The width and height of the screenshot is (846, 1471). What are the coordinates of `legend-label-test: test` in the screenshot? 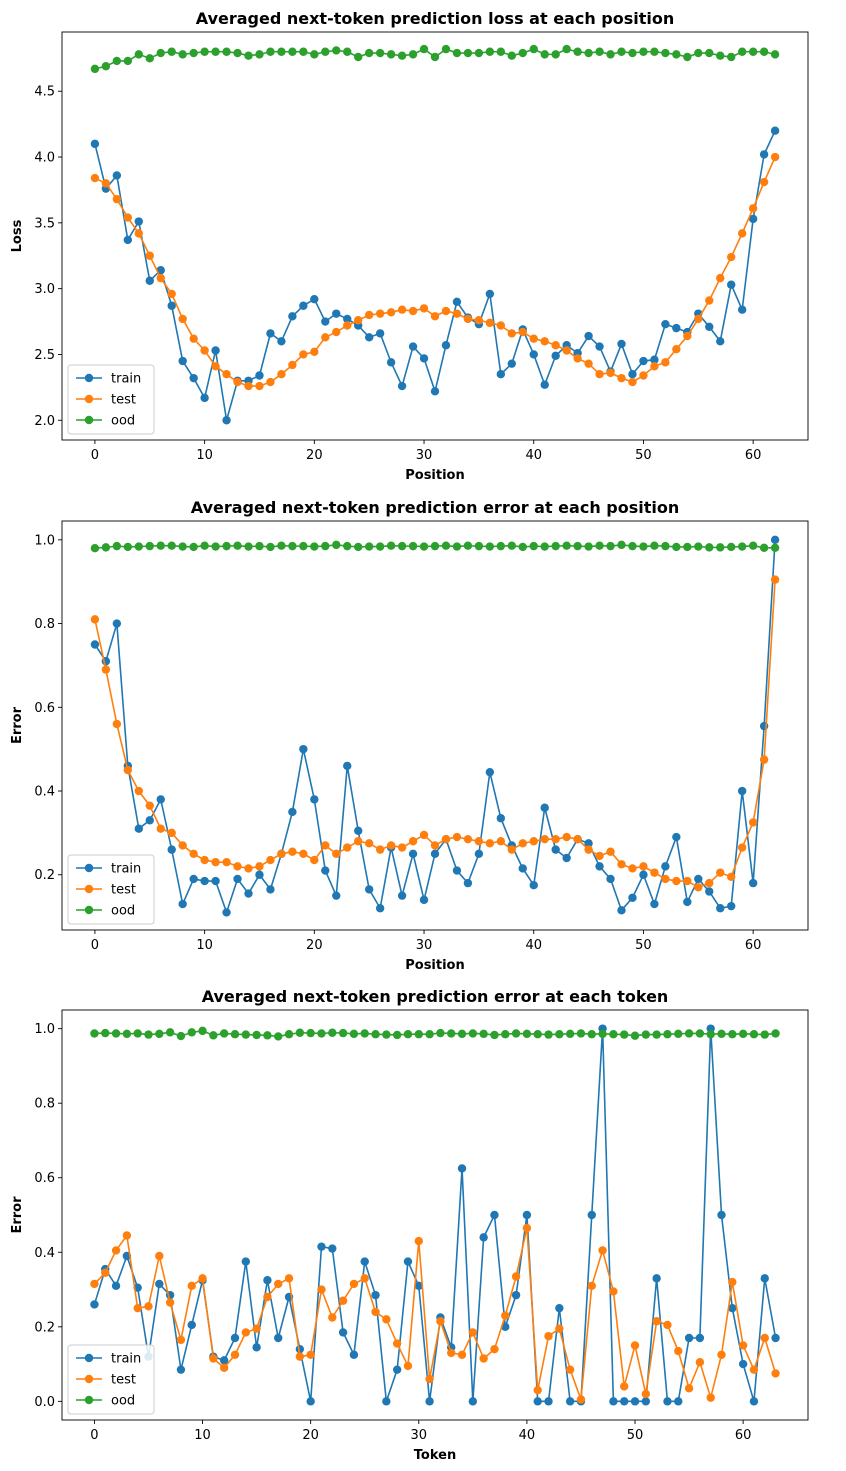 It's located at (123, 1380).